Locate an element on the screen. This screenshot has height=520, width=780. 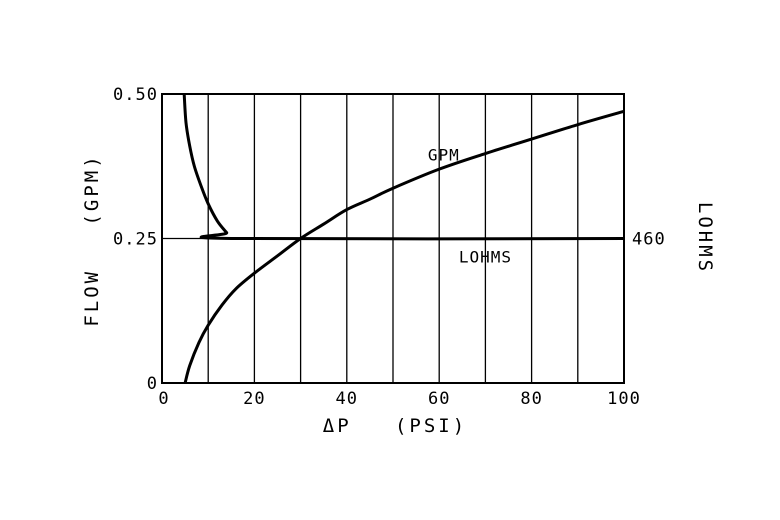
y-tick-labels: 0 0.25 0.50 is located at coordinates (135, 239).